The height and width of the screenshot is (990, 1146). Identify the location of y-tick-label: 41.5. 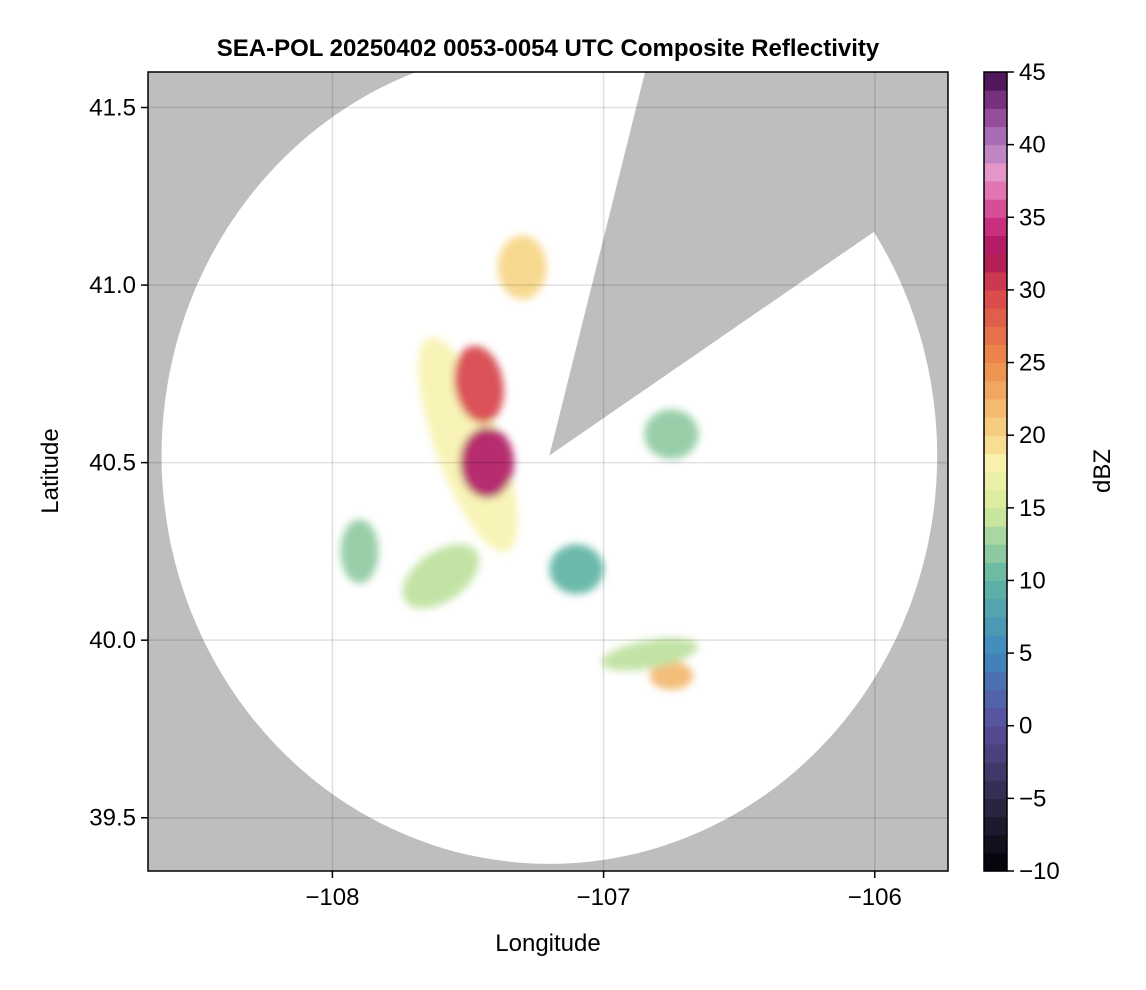
(112, 108).